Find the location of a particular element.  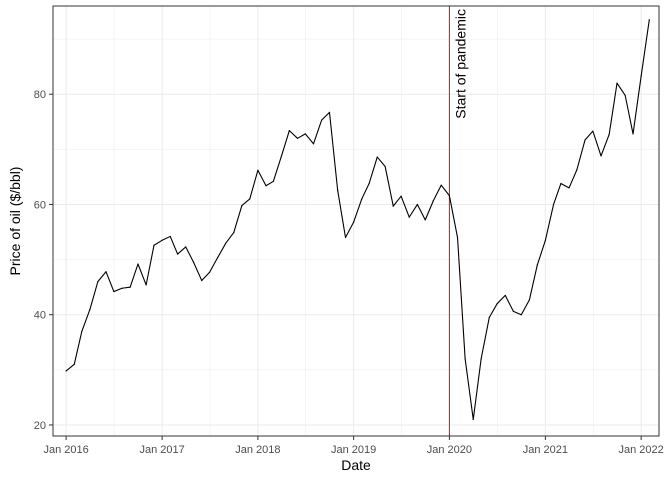

y-axis-ticks: 20 40 60 80 is located at coordinates (43, 260).